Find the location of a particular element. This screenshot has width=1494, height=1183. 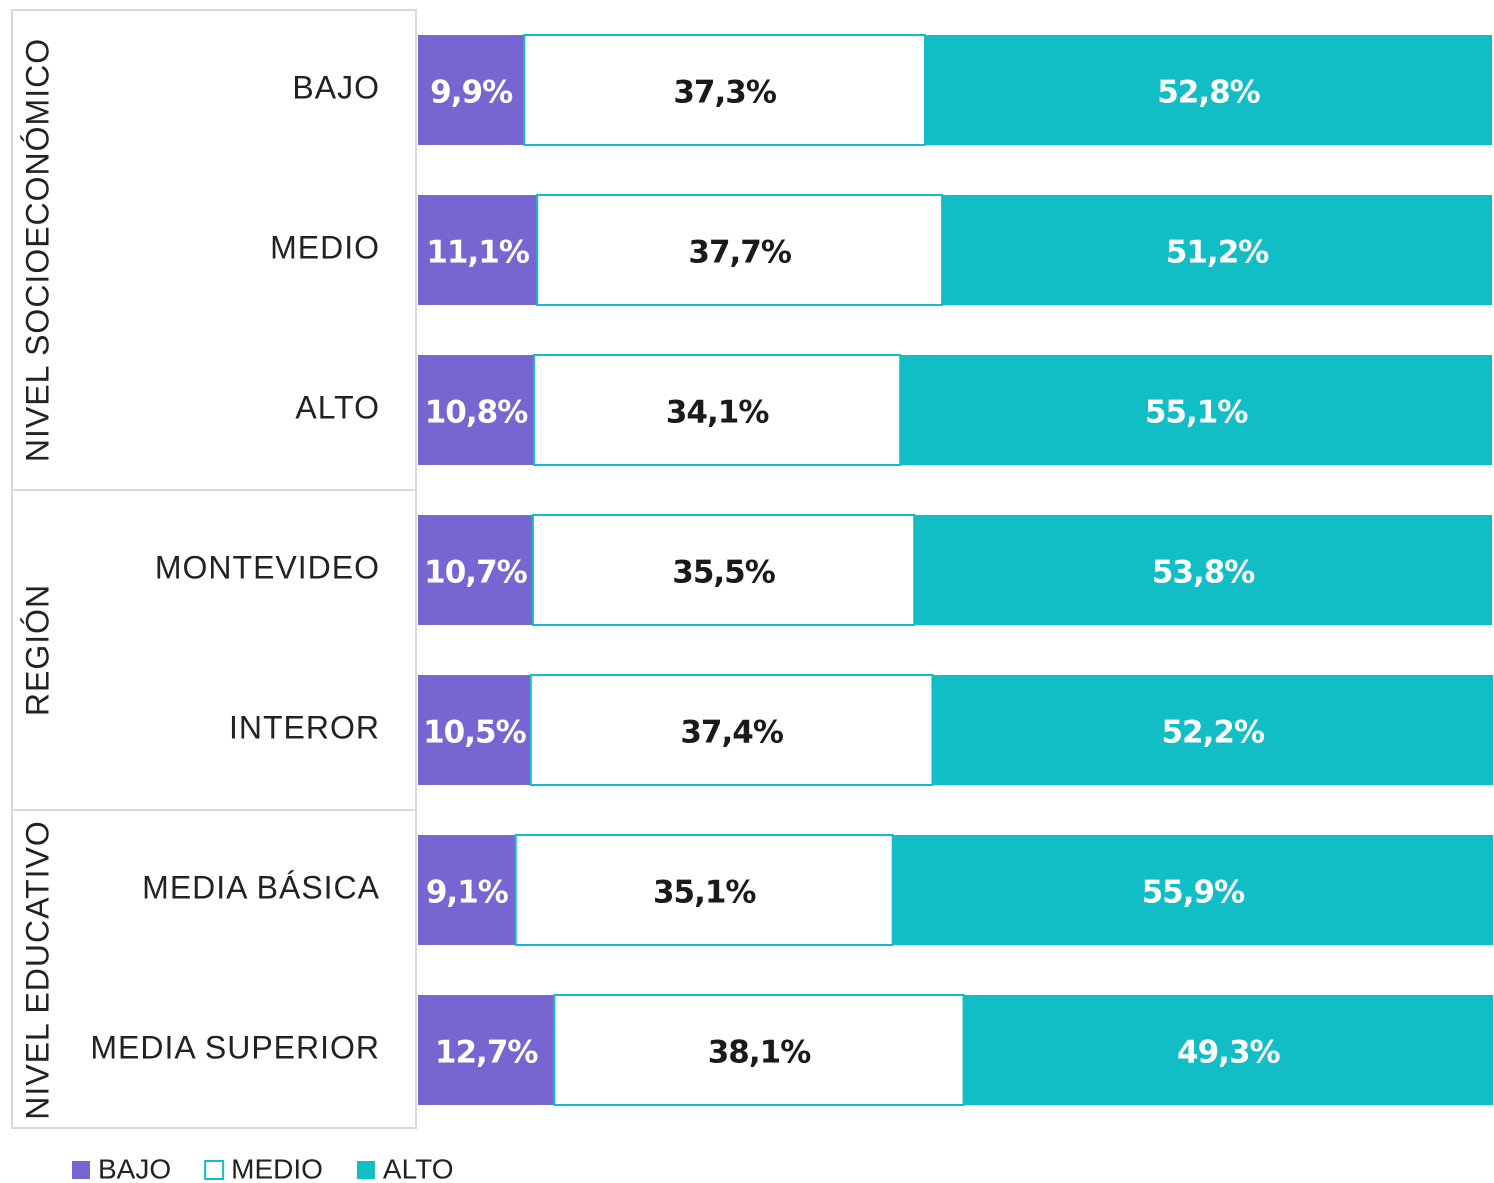

value-label: 10,7% is located at coordinates (475, 573).